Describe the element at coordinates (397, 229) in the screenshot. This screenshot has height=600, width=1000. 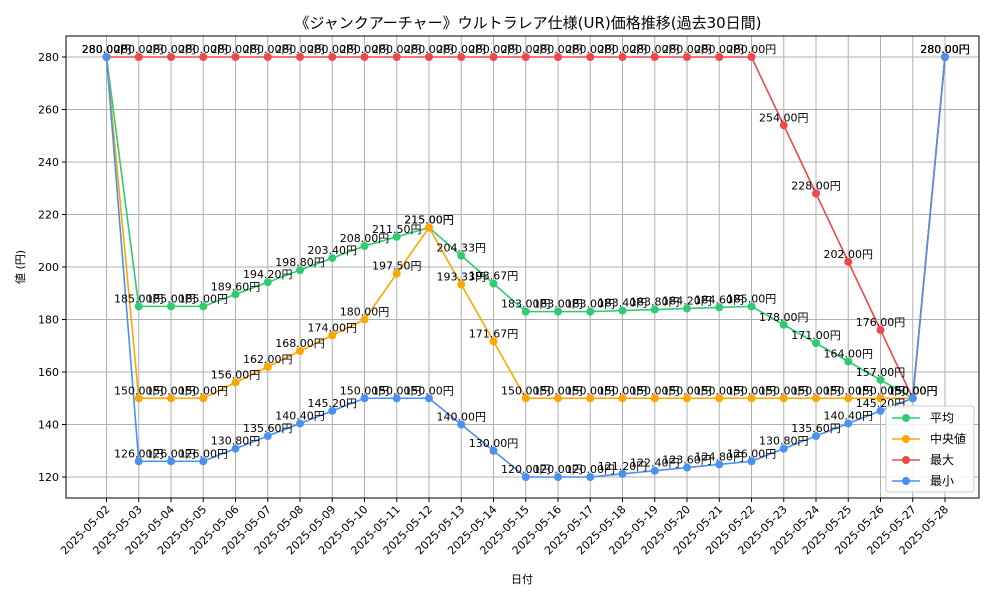
I see `data-label-0: 211.50円` at that location.